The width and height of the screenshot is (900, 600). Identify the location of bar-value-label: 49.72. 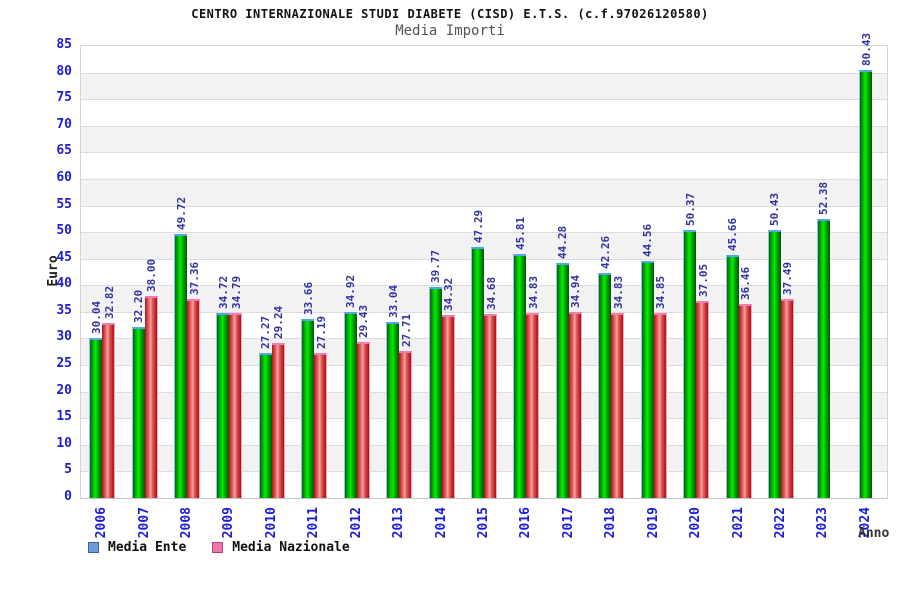
(181, 213).